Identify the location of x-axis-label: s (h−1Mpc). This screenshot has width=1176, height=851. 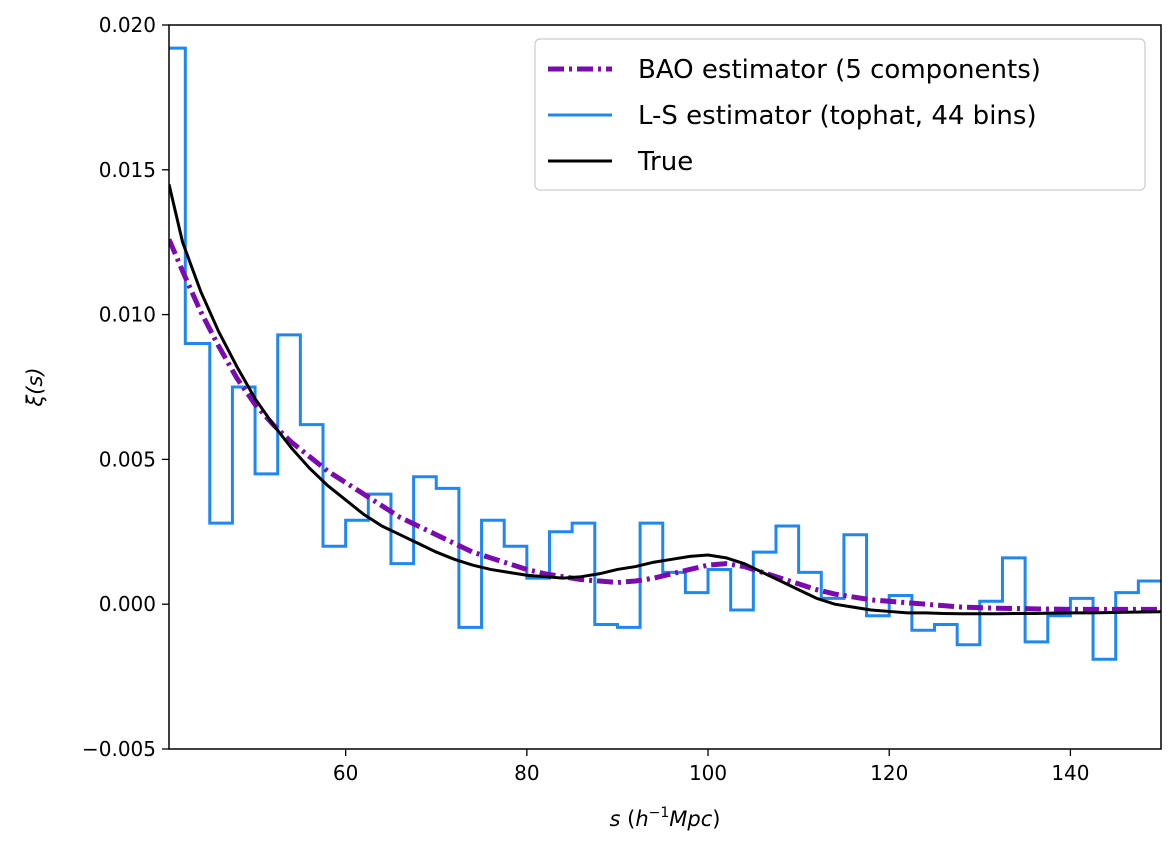
(665, 818).